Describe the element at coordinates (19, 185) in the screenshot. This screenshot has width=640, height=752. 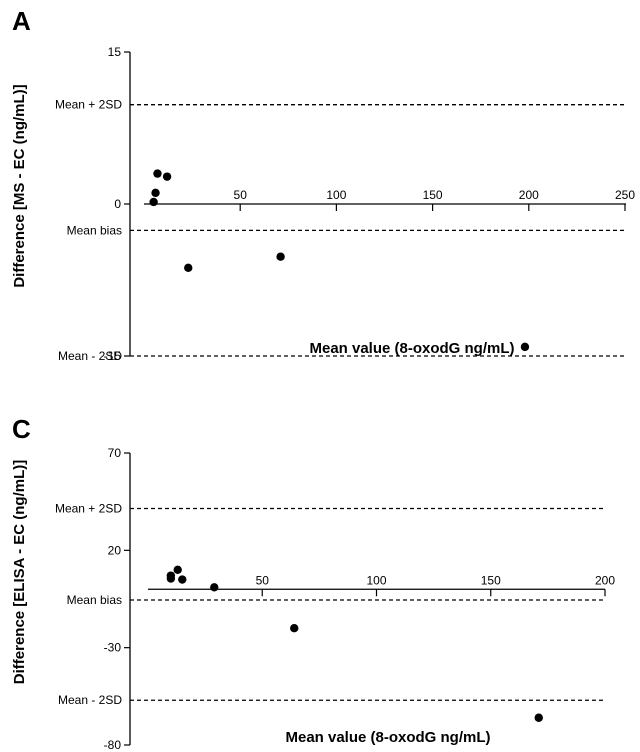
I see `y-axis-title: Difference [MS - EC (ng/mL)]` at that location.